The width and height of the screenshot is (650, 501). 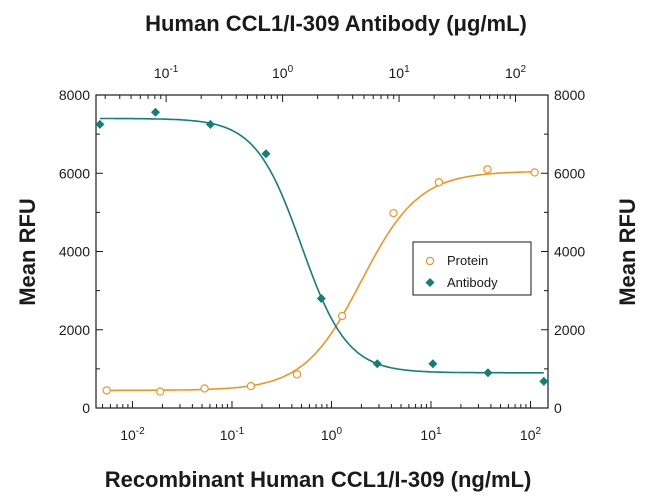 What do you see at coordinates (569, 173) in the screenshot?
I see `y-right-tick-label: 6000` at bounding box center [569, 173].